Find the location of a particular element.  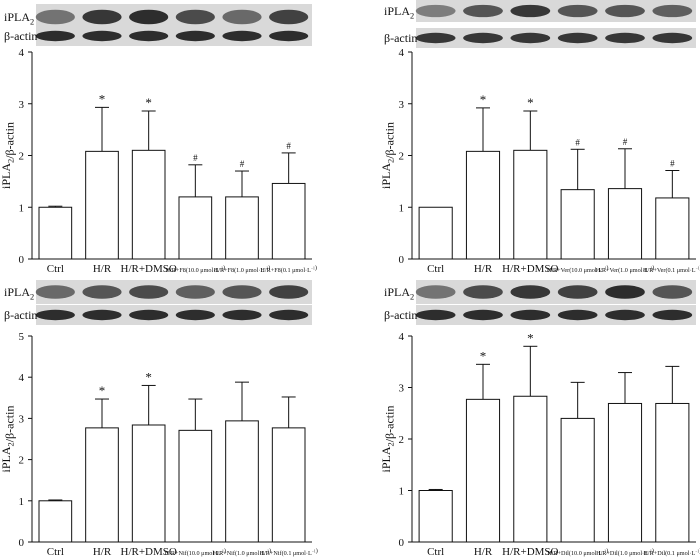

x-tick-label: H/R+Nif(0.1 μmol·L−1) is located at coordinates (289, 552).